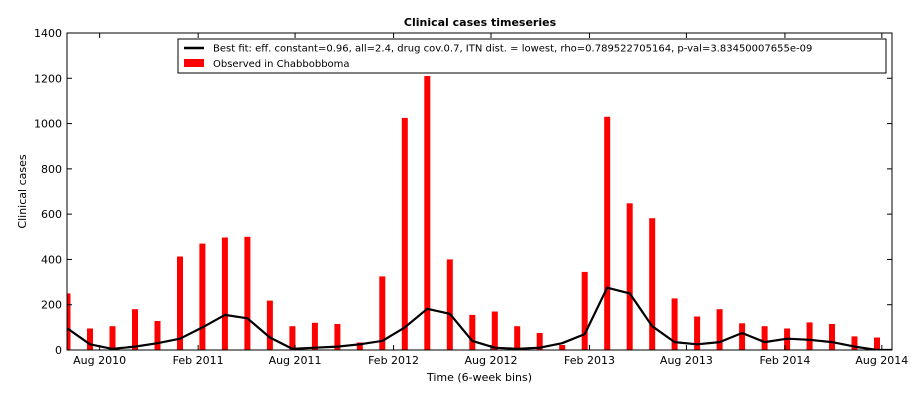  What do you see at coordinates (194, 63) in the screenshot?
I see `legend-bar-swatch` at bounding box center [194, 63].